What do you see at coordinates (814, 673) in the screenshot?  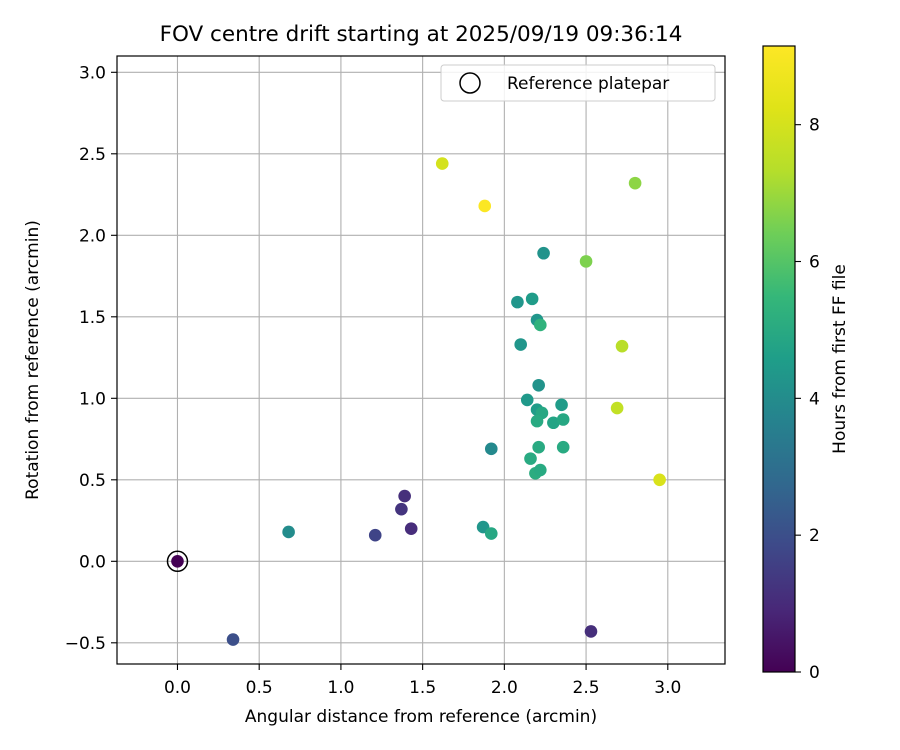 I see `colorbar-tick-label: 0` at bounding box center [814, 673].